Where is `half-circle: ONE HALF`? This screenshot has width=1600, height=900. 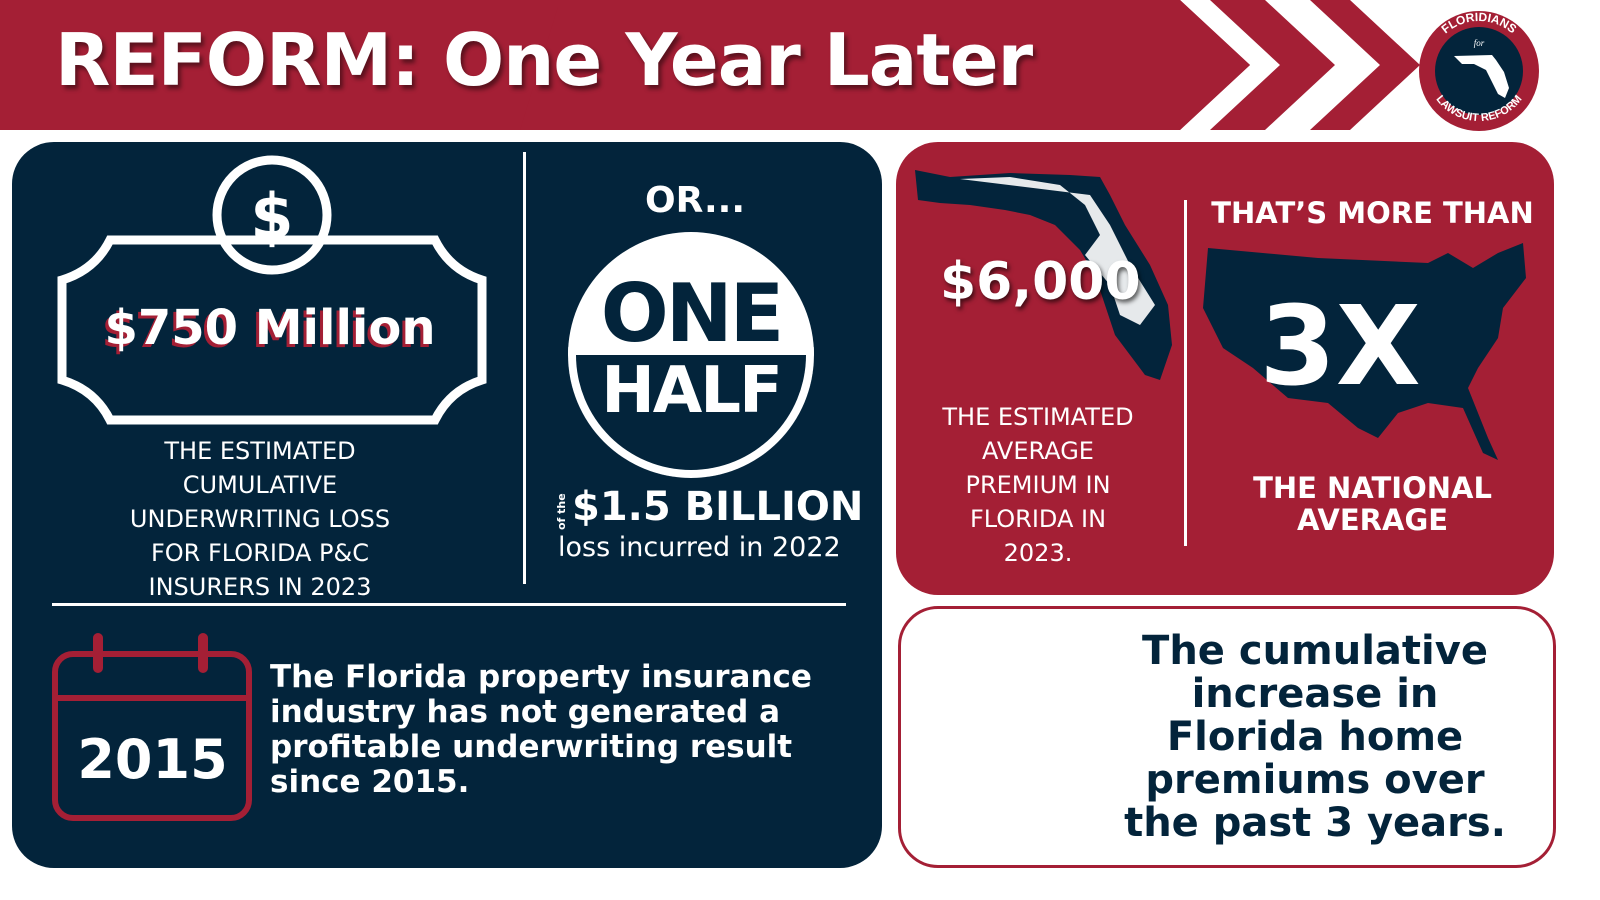
half-circle: ONE HALF is located at coordinates (691, 355).